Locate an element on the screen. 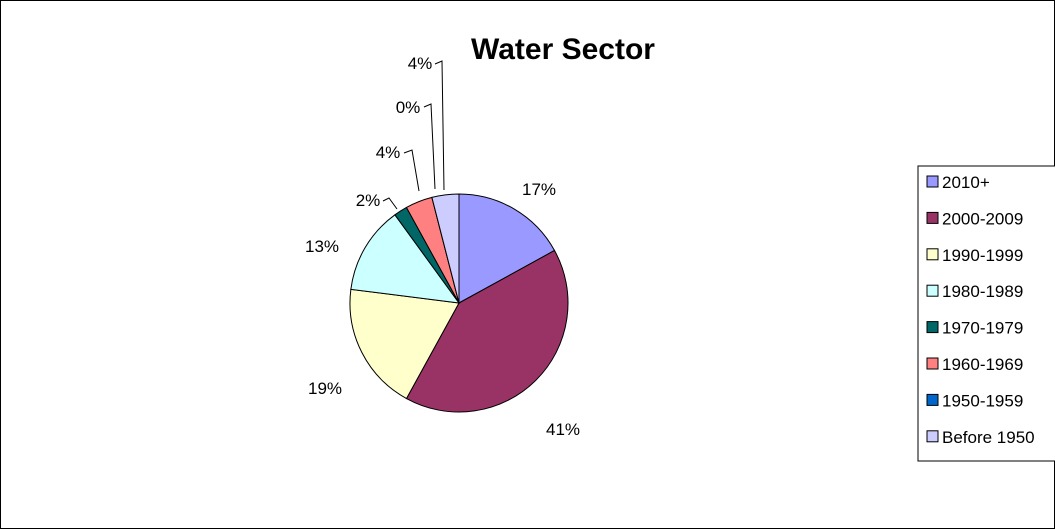 Image resolution: width=1055 pixels, height=530 pixels. pie-slice-2010 is located at coordinates (507, 248).